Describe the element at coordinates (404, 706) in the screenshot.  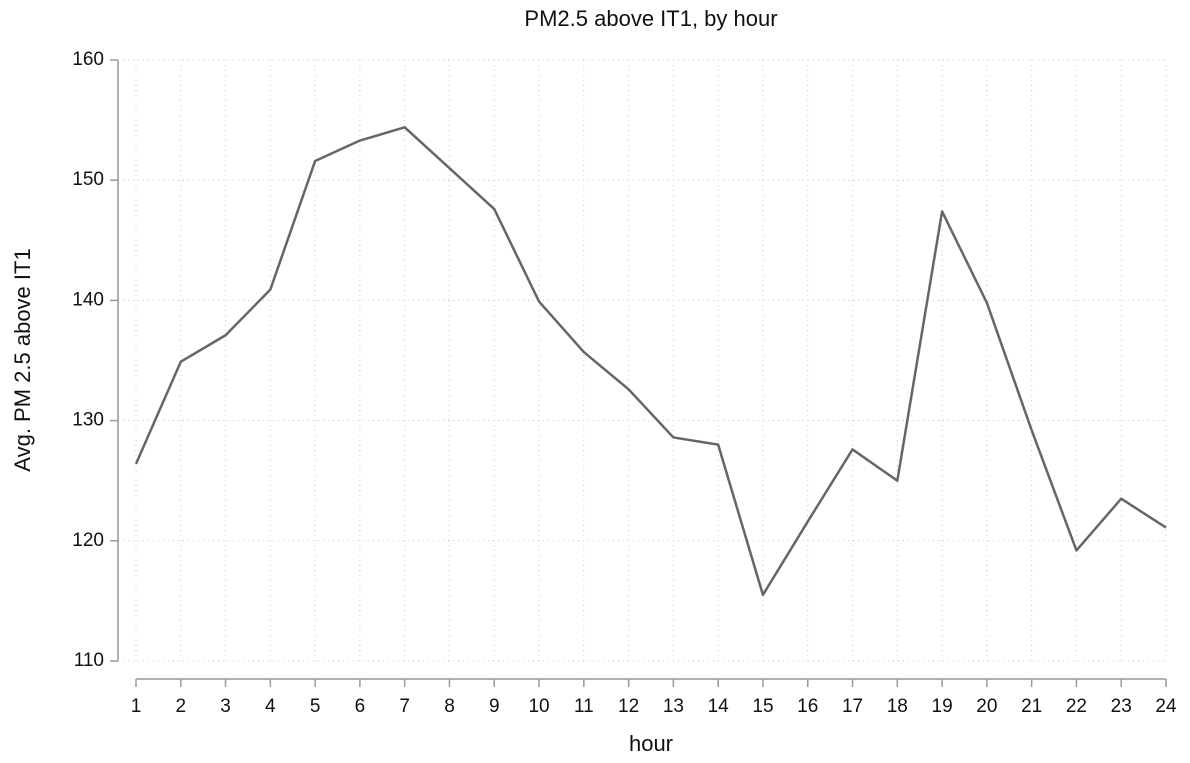
I see `x-tick-label: 7` at that location.